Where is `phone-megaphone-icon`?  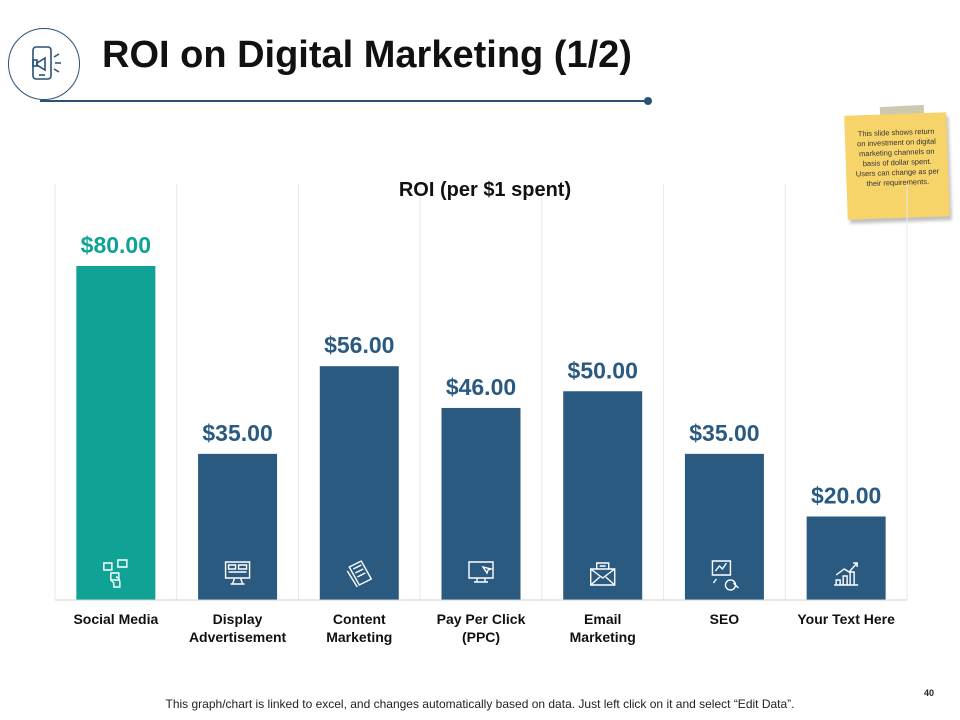
phone-megaphone-icon is located at coordinates (46, 63).